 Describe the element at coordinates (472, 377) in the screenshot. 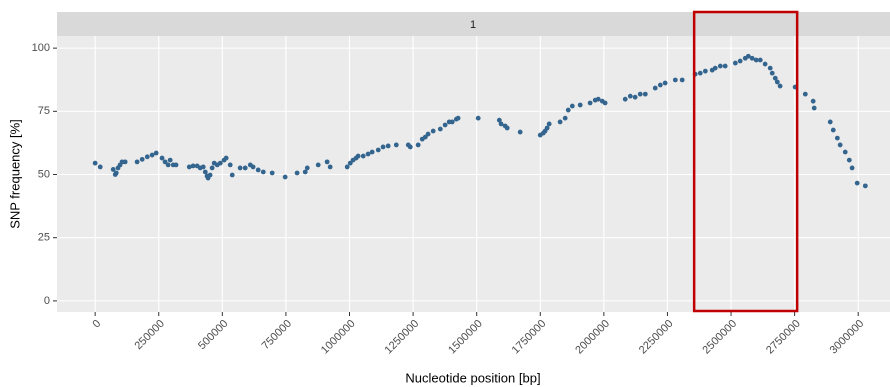

I see `x-axis-title: Nucleotide position [bp]` at that location.